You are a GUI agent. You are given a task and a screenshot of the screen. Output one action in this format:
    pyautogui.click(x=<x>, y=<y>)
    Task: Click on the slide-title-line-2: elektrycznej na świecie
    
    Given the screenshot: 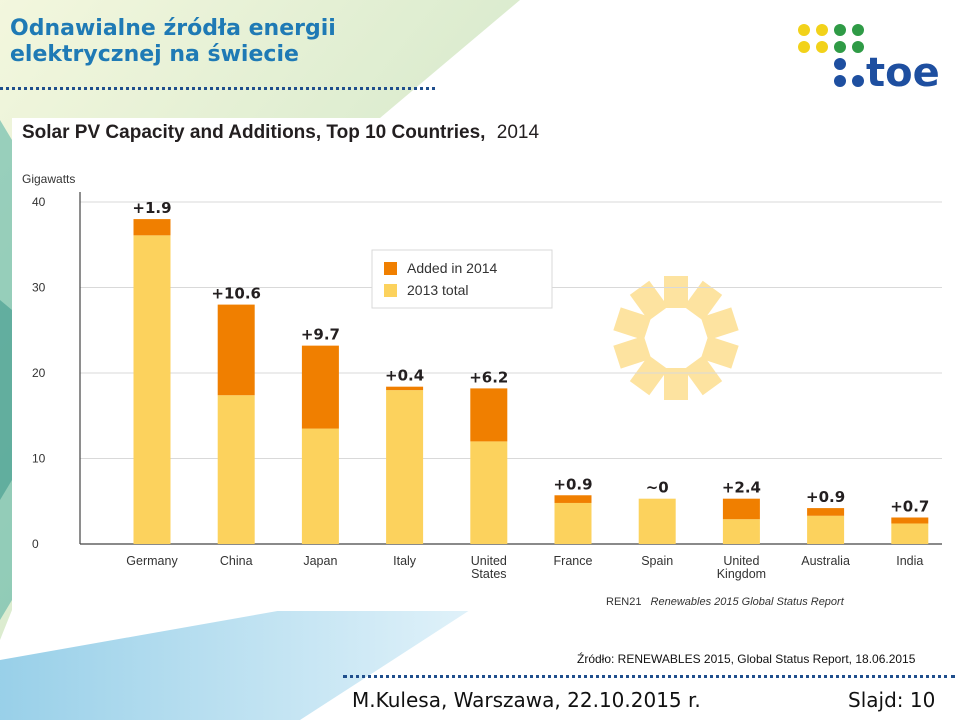 What is the action you would take?
    pyautogui.click(x=154, y=54)
    